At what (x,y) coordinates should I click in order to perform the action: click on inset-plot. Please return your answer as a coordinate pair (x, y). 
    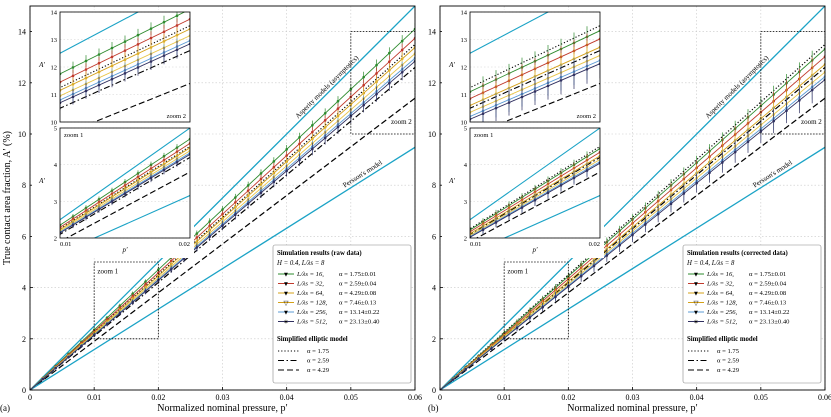
    Looking at the image, I should click on (535, 67).